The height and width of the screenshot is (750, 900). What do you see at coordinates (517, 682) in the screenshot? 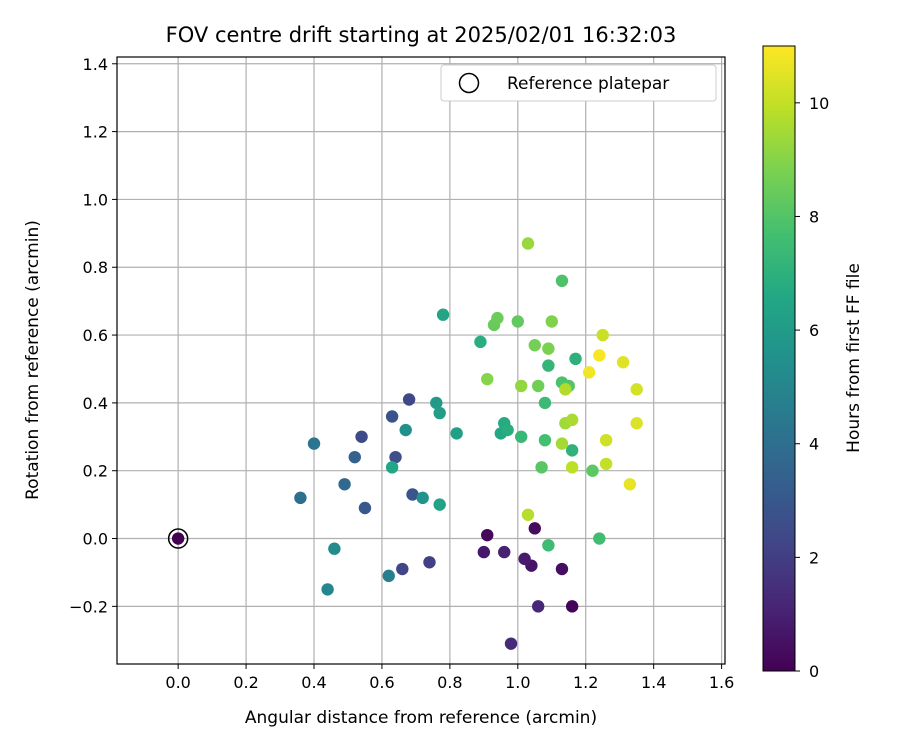
I see `x-tick-label: 1.0` at bounding box center [517, 682].